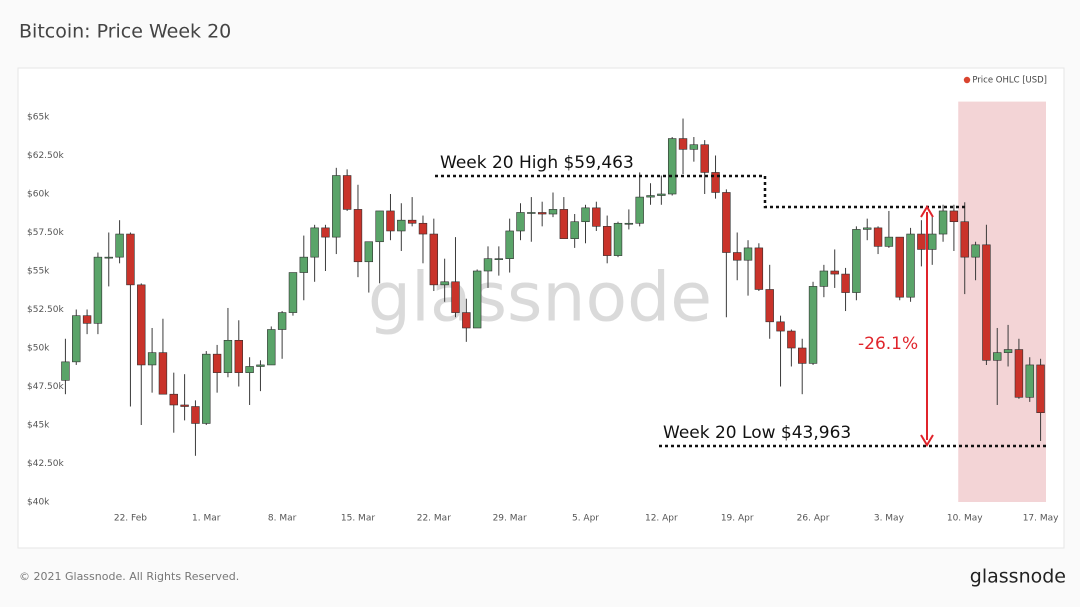  What do you see at coordinates (45, 156) in the screenshot?
I see `y-tick-label: $62.50k` at bounding box center [45, 156].